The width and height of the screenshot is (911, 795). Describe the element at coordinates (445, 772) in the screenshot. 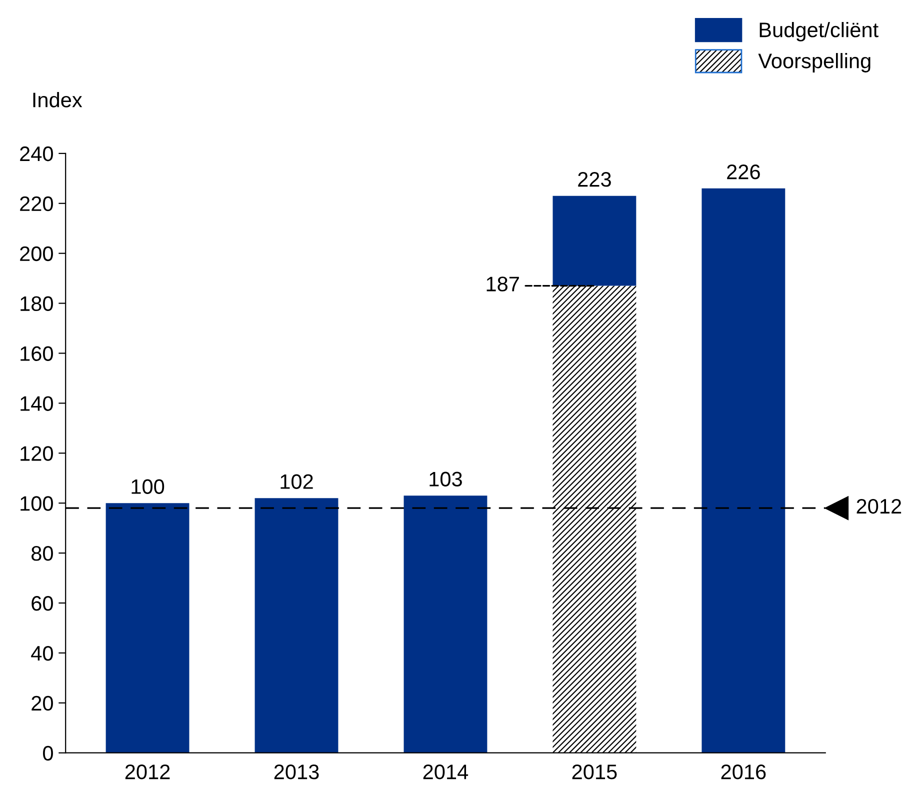

I see `x-tick-label: 2014` at that location.